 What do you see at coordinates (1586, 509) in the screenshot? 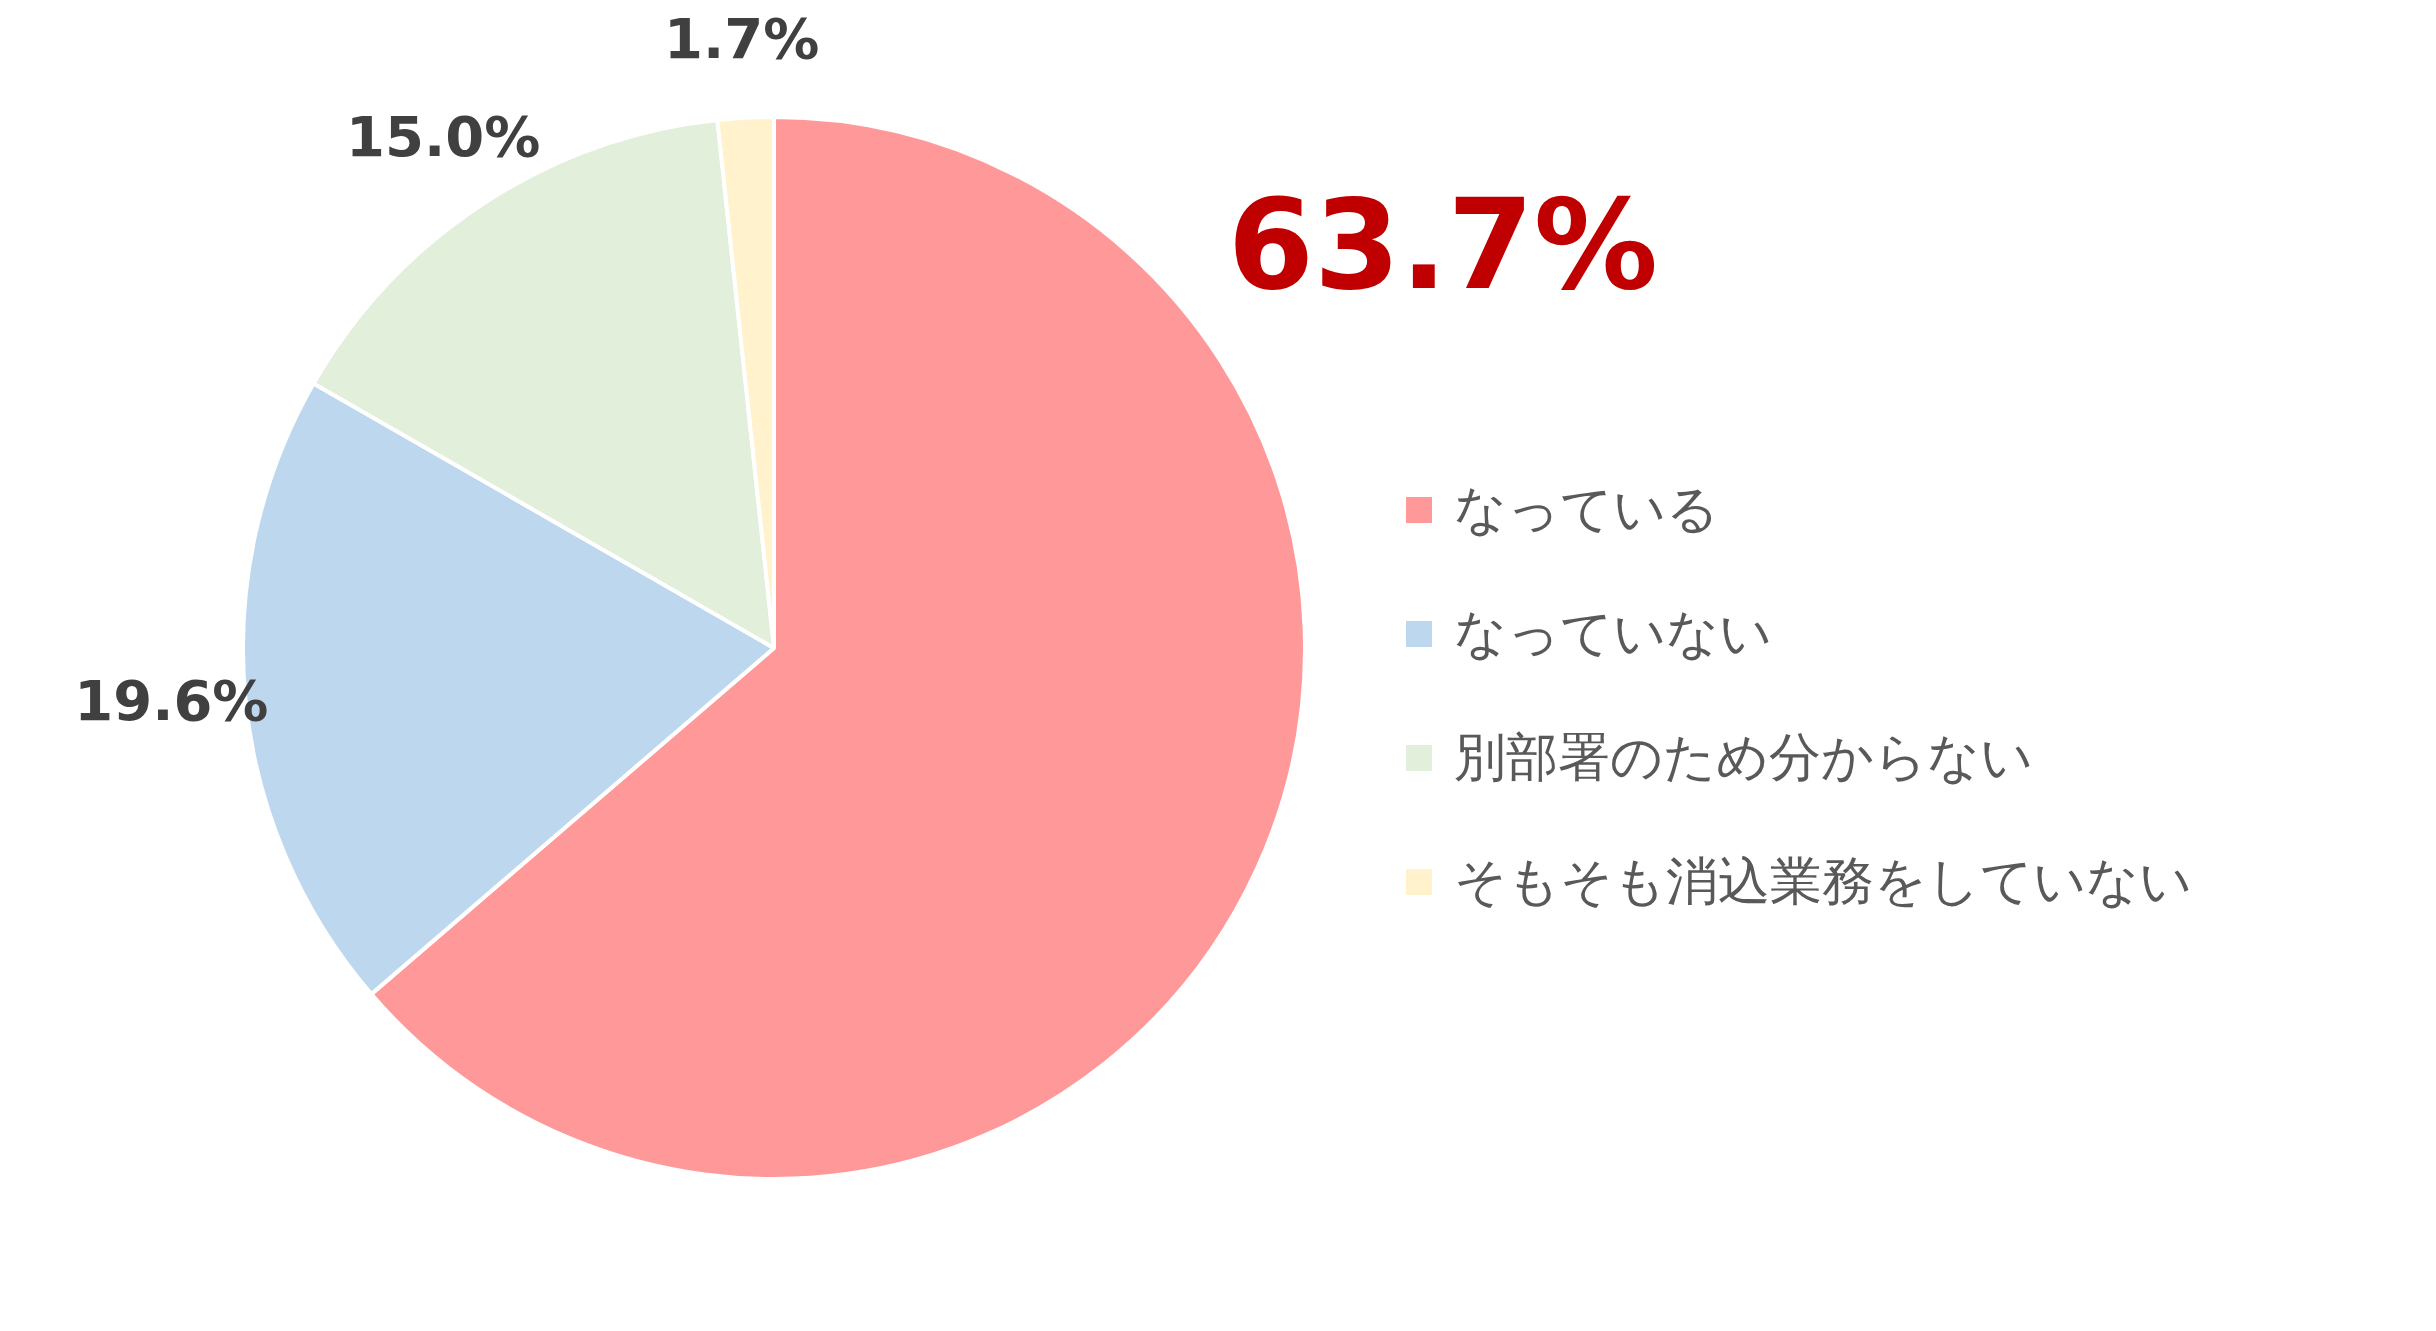
I see `legend-label: なっている` at bounding box center [1586, 509].